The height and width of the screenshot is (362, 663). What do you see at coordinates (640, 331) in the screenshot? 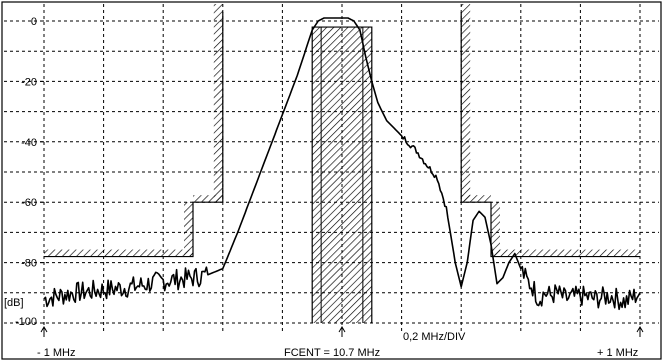
I see `right-edge-arrow` at bounding box center [640, 331].